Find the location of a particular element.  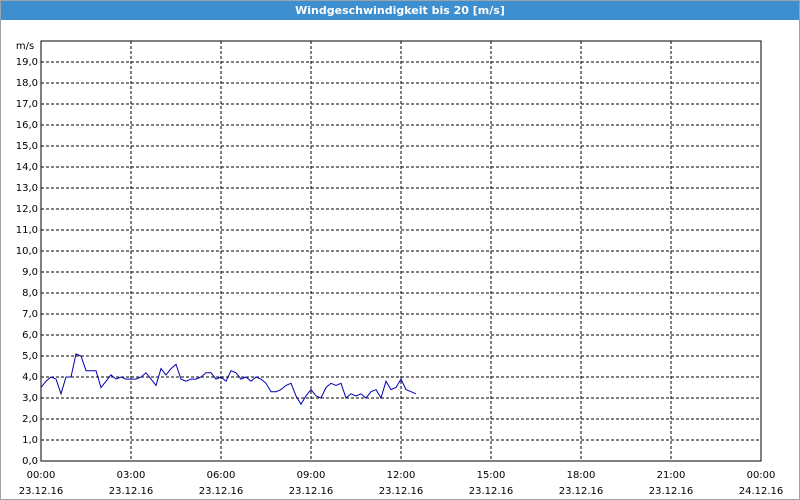

y-tick-label: 9,0 is located at coordinates (30, 272).